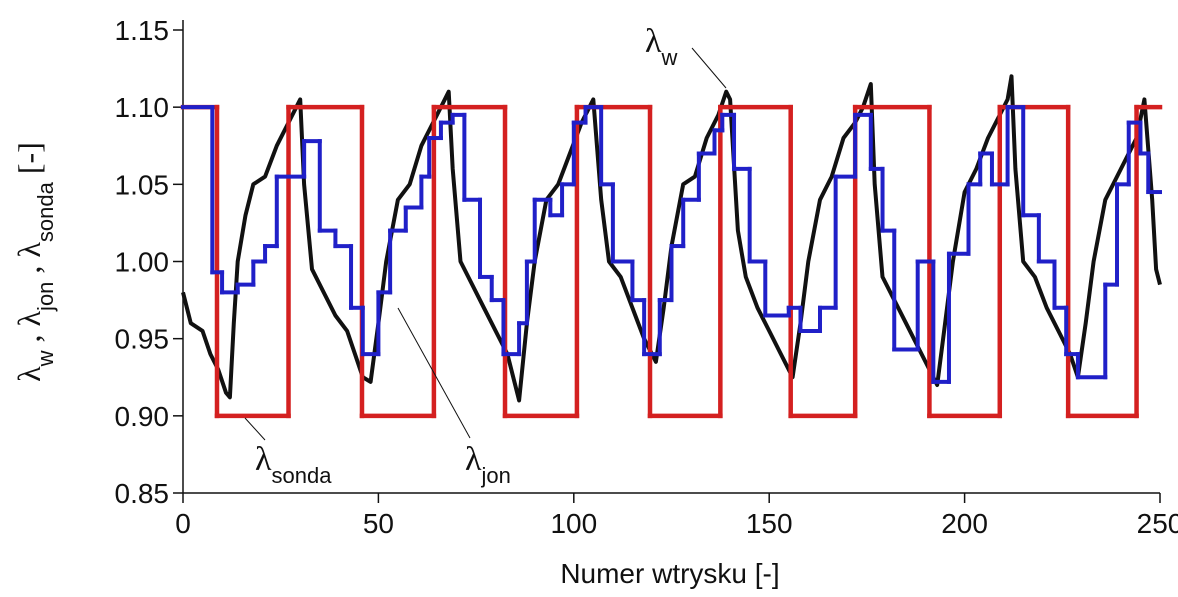 This screenshot has height=597, width=1178. I want to click on y-tick-label: 0.95, so click(142, 339).